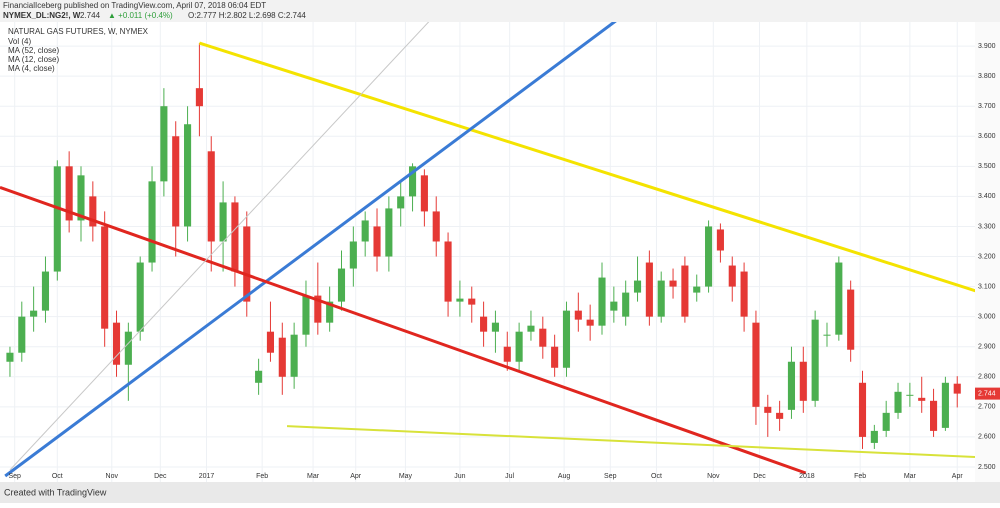 The image size is (1000, 508). I want to click on y-tick-label: 3.500, so click(987, 166).